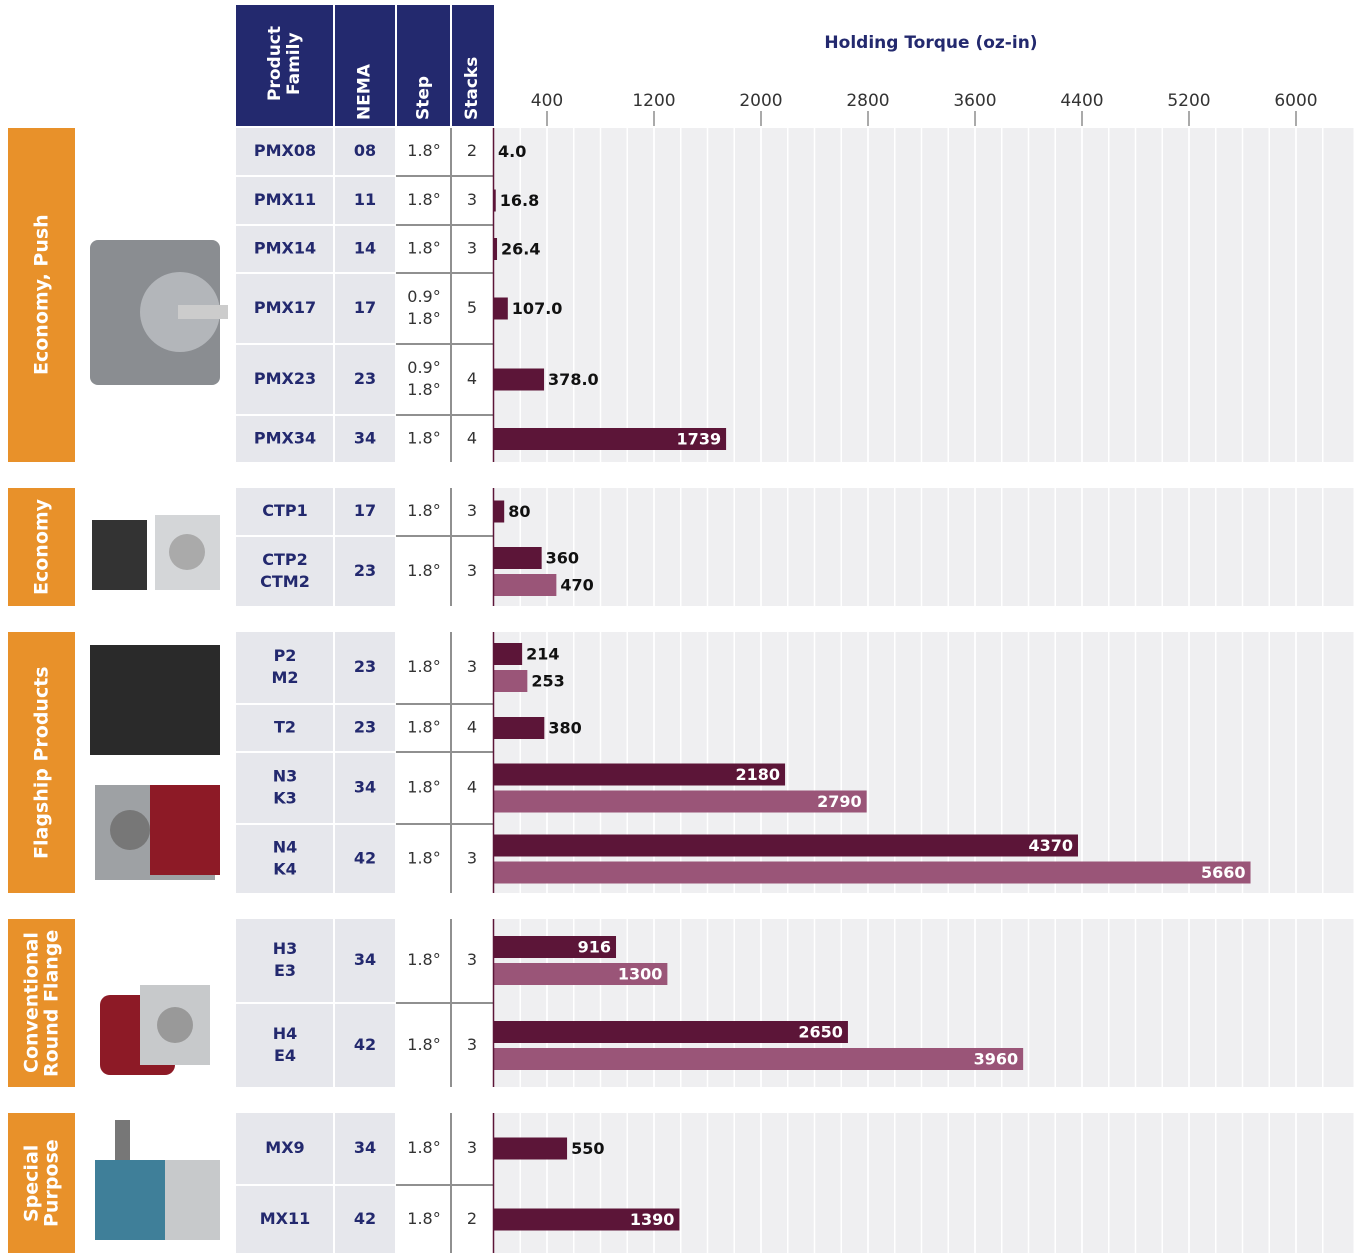  Describe the element at coordinates (519, 511) in the screenshot. I see `value-label: 80` at that location.